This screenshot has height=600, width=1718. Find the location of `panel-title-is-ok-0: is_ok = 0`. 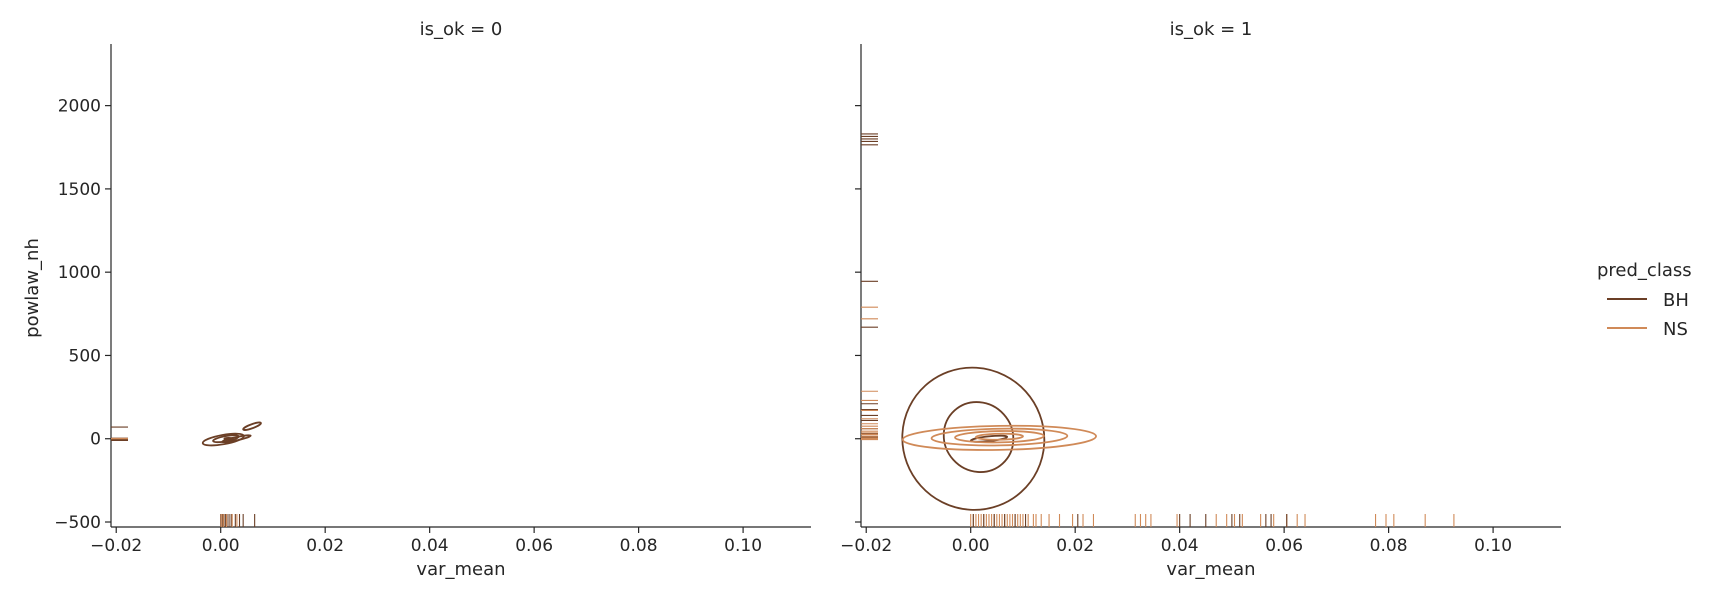

panel-title-is-ok-0: is_ok = 0 is located at coordinates (461, 29).